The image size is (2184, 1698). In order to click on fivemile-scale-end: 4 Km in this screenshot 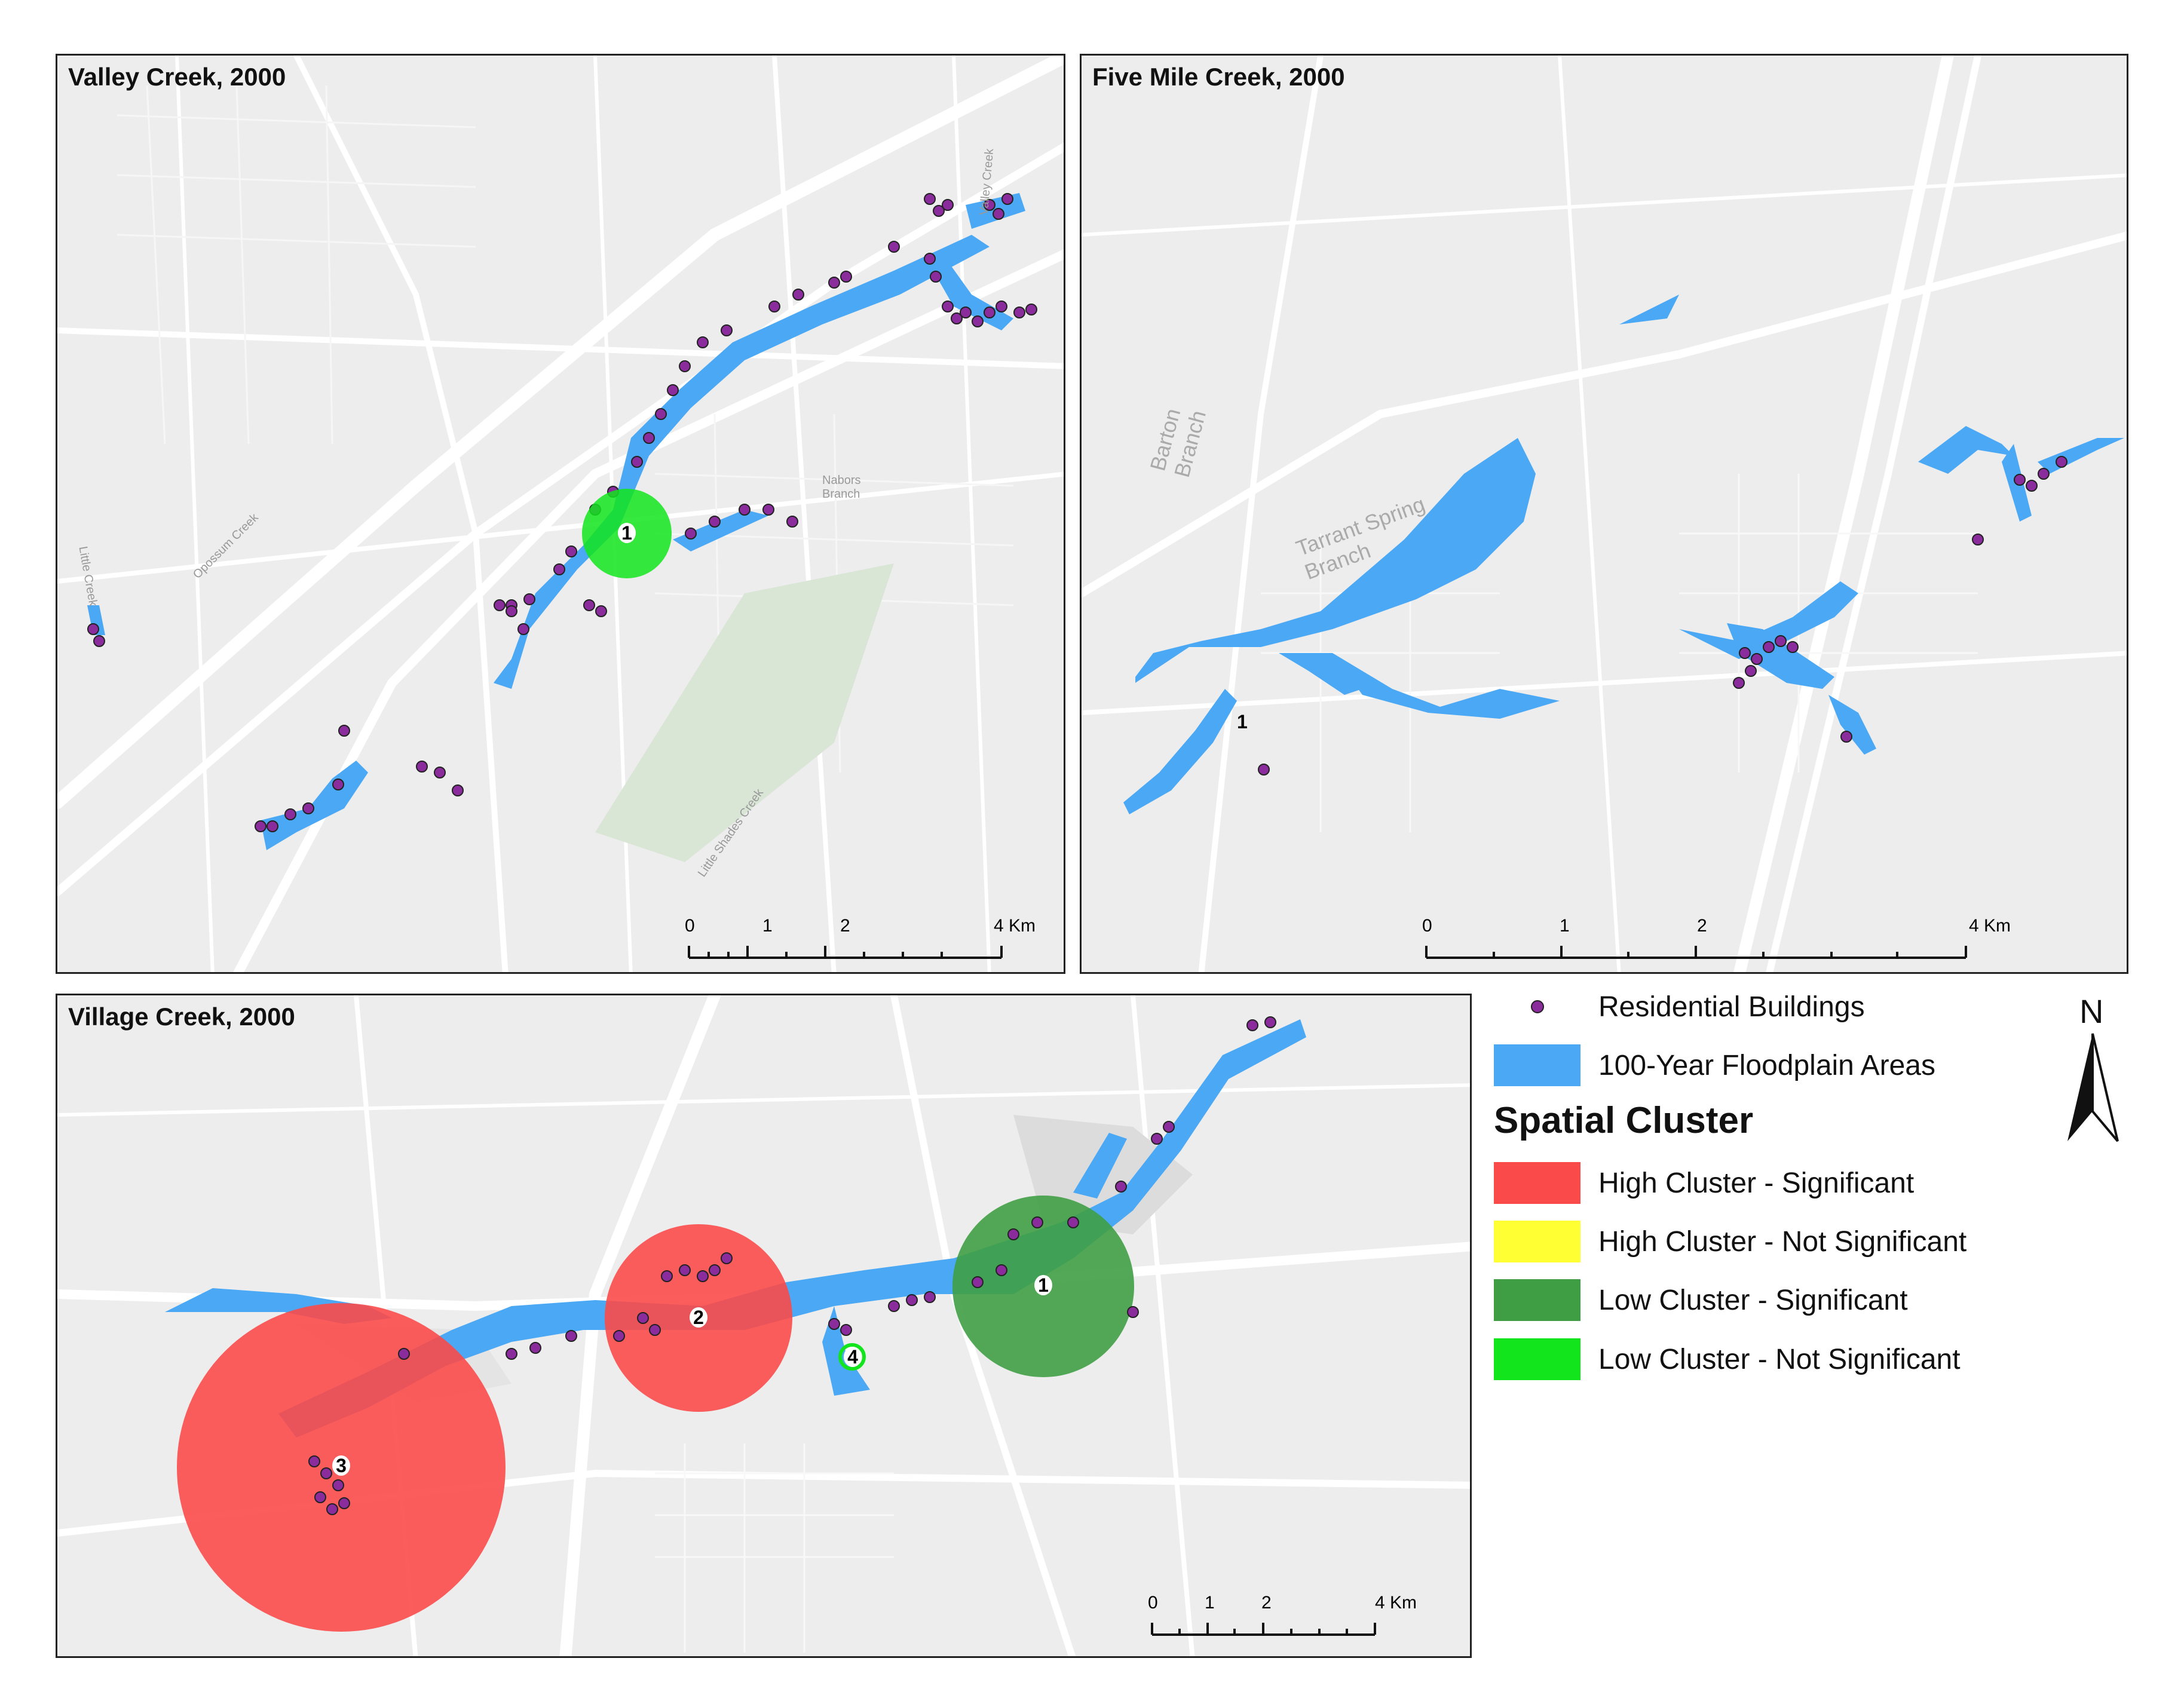, I will do `click(1990, 926)`.